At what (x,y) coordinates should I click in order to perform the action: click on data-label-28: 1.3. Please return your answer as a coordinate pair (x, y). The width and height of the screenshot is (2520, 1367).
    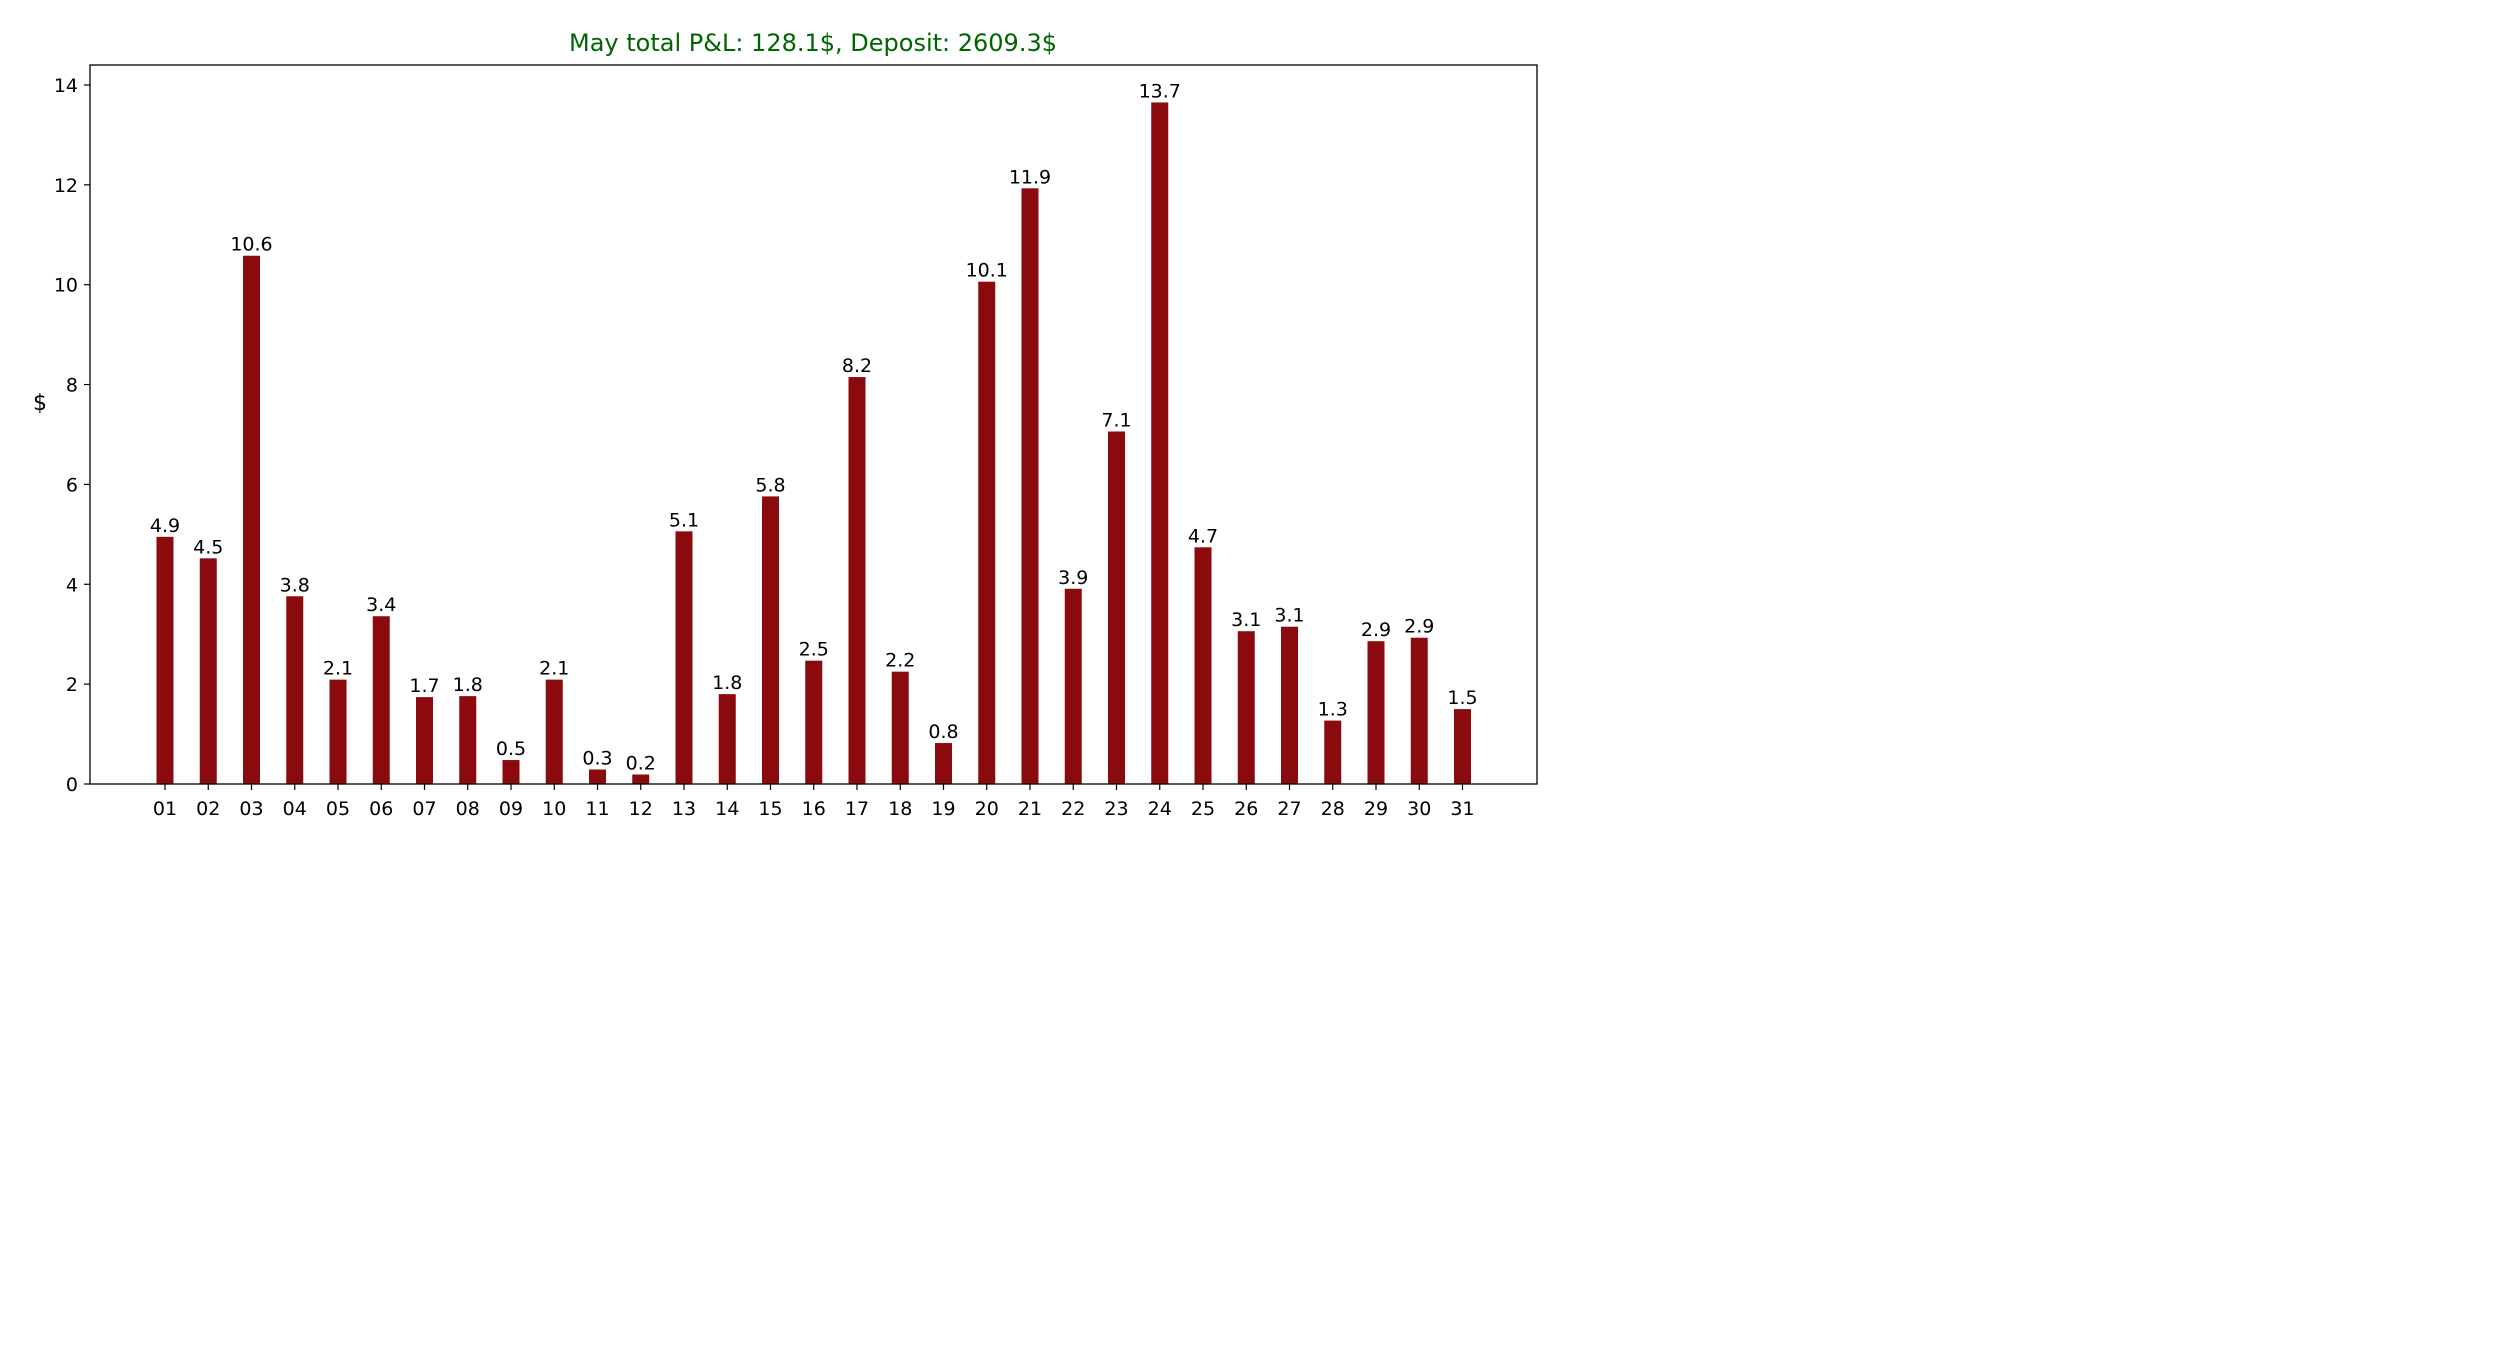
    Looking at the image, I should click on (1333, 710).